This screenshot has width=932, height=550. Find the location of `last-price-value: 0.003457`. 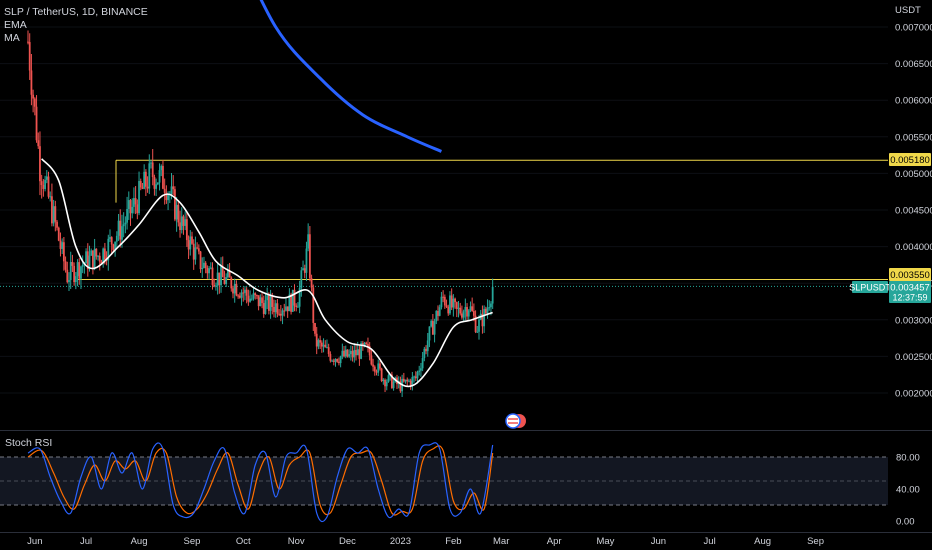

last-price-value: 0.003457 is located at coordinates (910, 288).